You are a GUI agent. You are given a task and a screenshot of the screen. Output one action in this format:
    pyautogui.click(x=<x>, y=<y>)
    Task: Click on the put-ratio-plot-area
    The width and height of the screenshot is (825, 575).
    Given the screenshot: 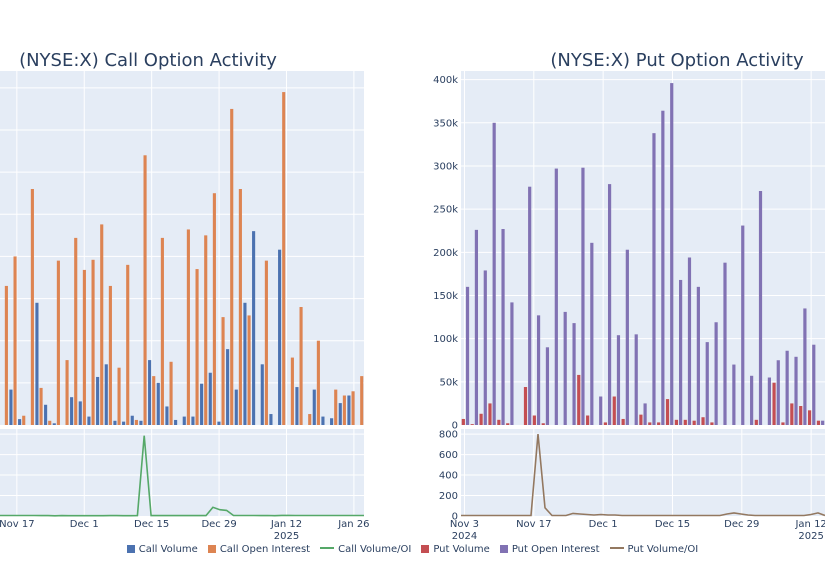 What is the action you would take?
    pyautogui.click(x=643, y=472)
    